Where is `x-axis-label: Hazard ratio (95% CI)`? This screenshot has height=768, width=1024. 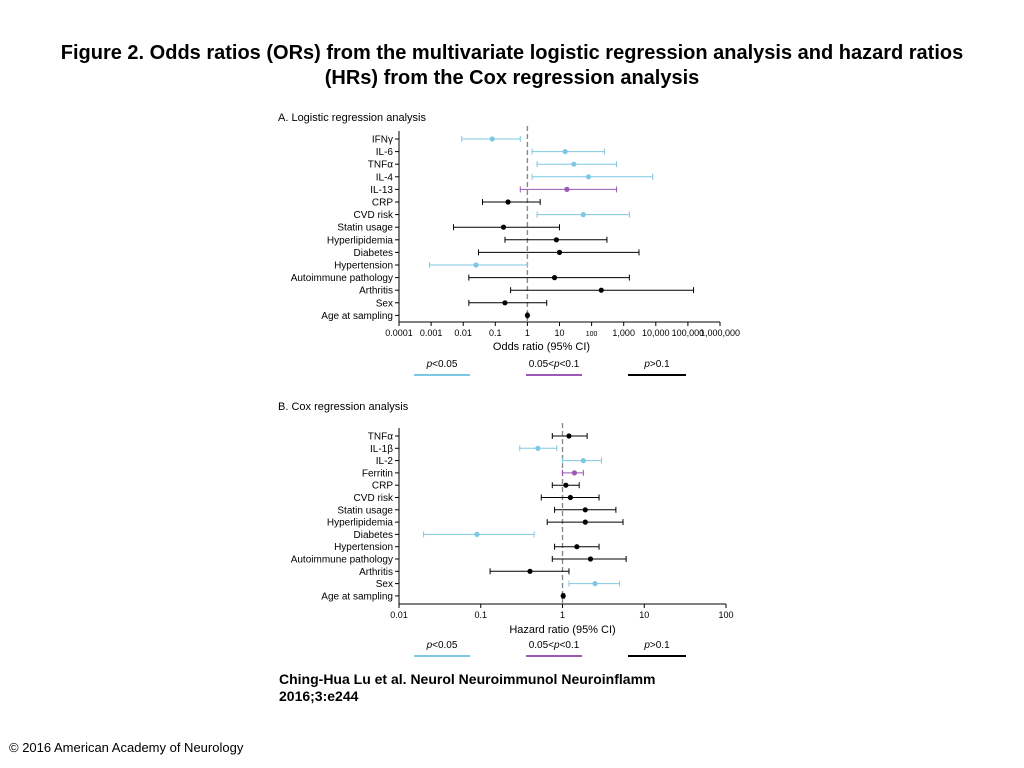
x-axis-label: Hazard ratio (95% CI) is located at coordinates (562, 630).